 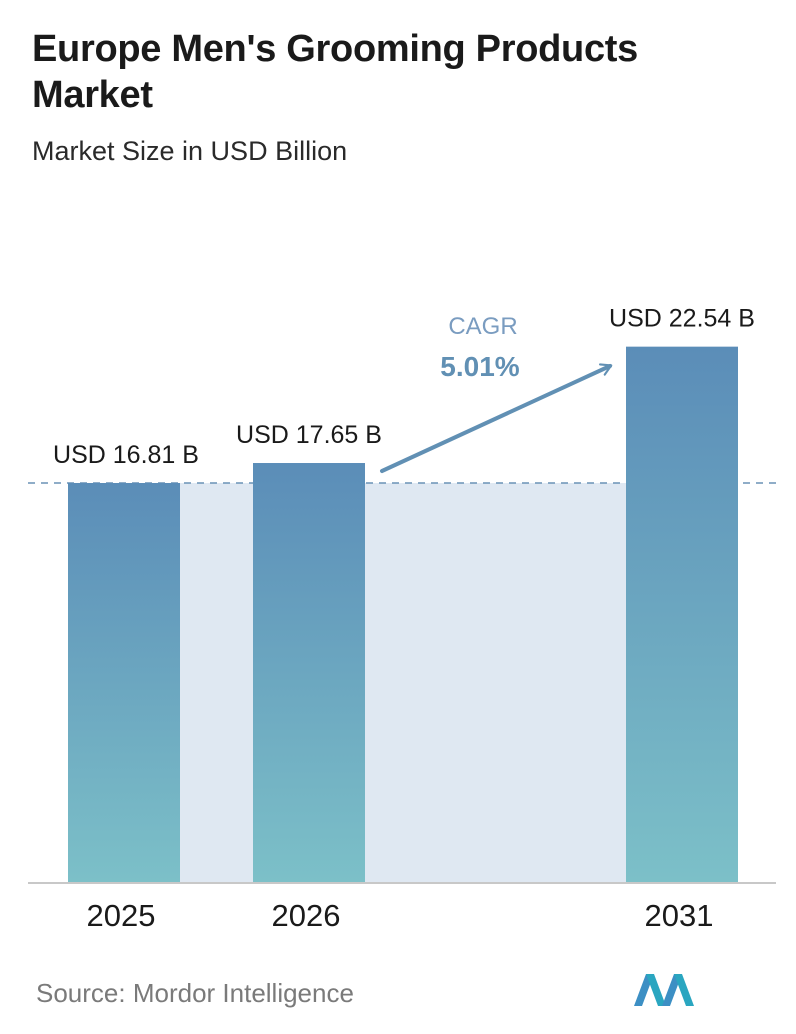 I want to click on bar-2026, so click(x=309, y=673).